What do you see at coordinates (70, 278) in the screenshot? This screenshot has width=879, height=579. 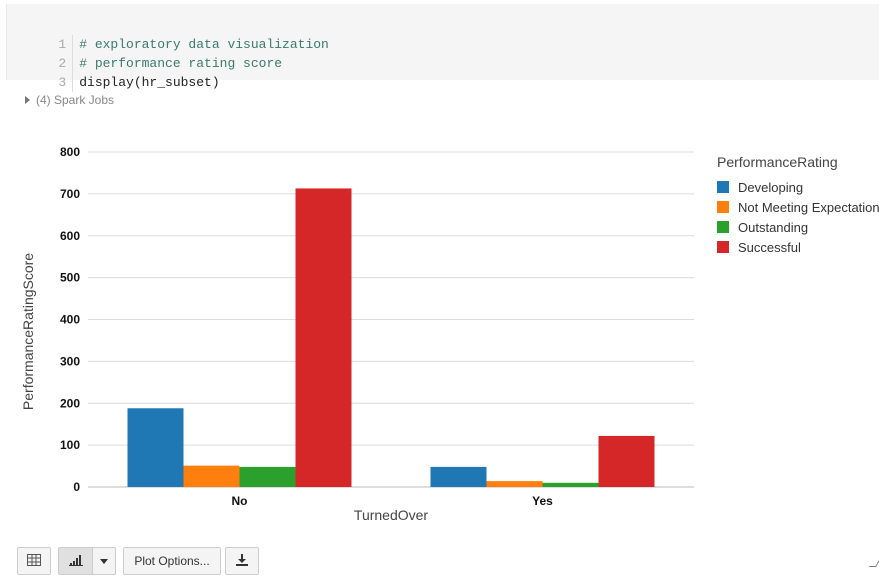 I see `y-tick-label: 500` at bounding box center [70, 278].